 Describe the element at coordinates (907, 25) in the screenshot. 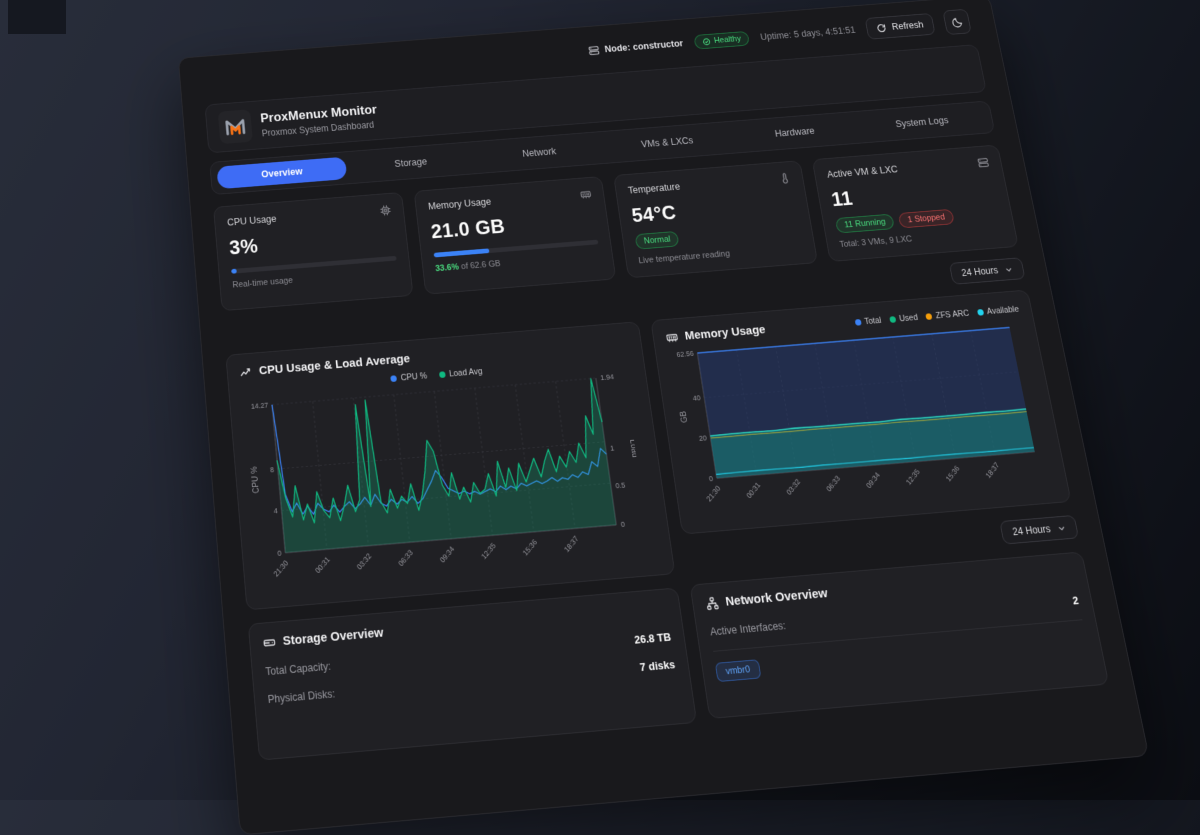

I see `refresh-label: Refresh` at that location.